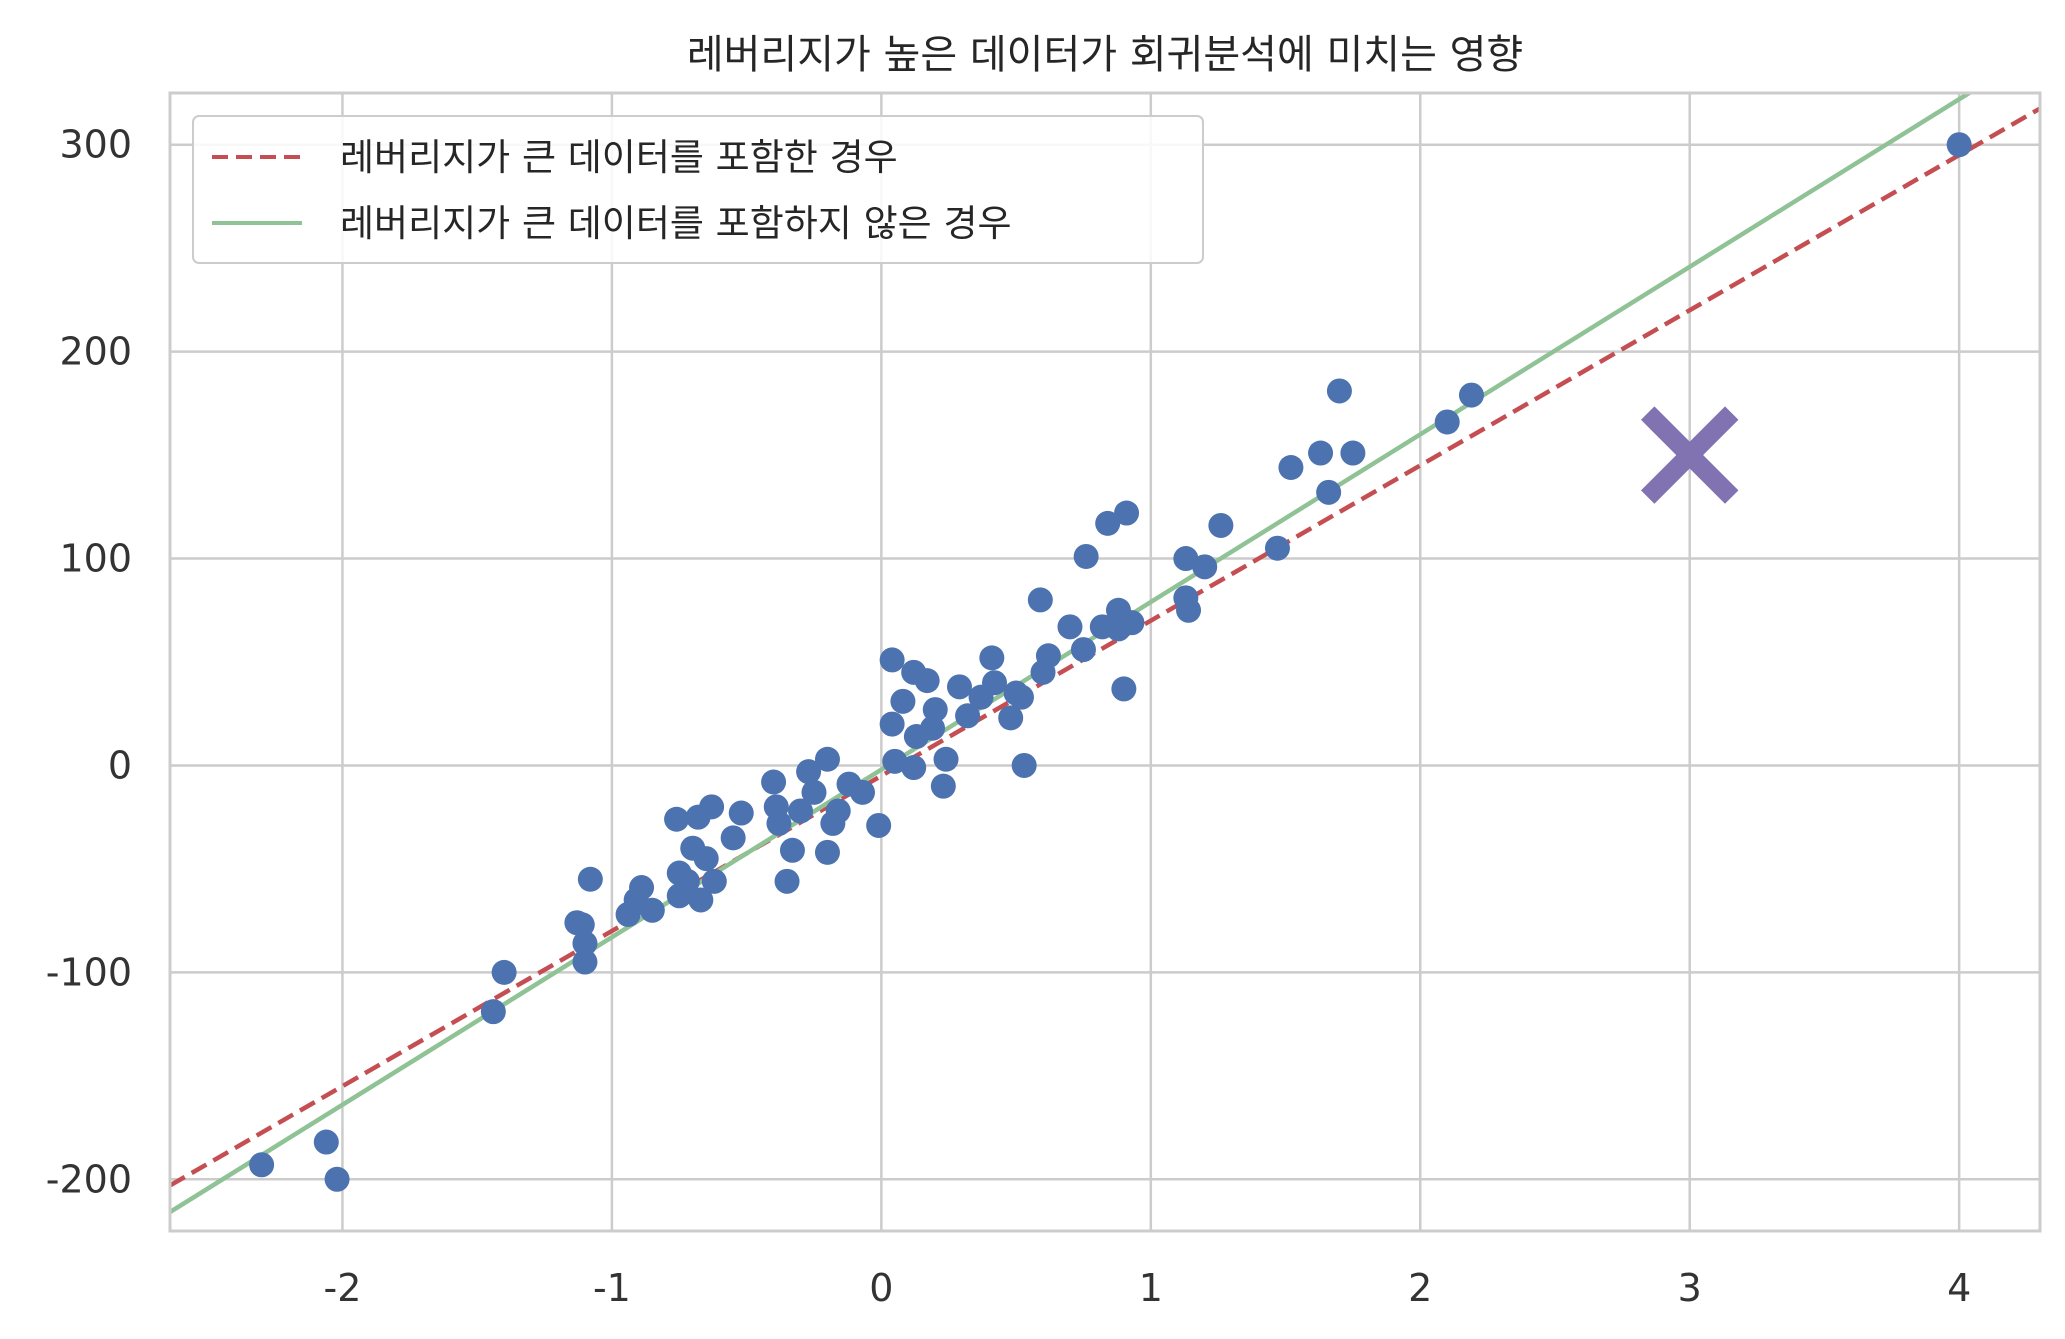  What do you see at coordinates (95, 352) in the screenshot?
I see `y-tick-label: 200` at bounding box center [95, 352].